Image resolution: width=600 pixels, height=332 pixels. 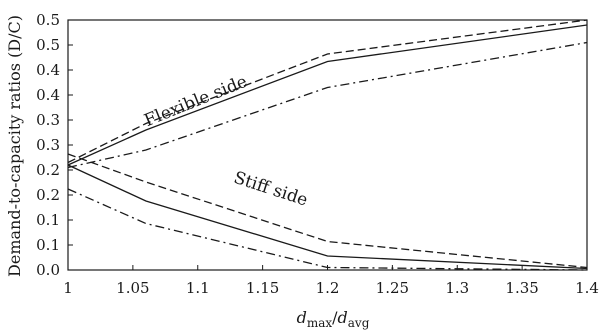 I want to click on x-axis-title-sub2: avg, so click(x=359, y=323).